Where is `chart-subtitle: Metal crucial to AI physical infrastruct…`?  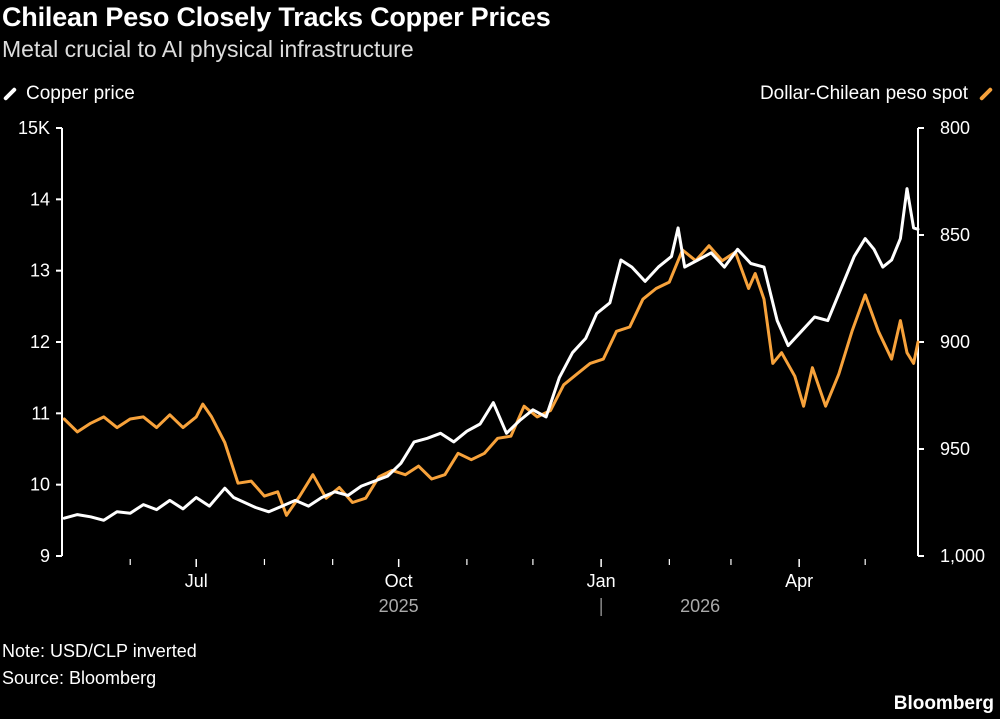
chart-subtitle: Metal crucial to AI physical infrastruct… is located at coordinates (208, 49).